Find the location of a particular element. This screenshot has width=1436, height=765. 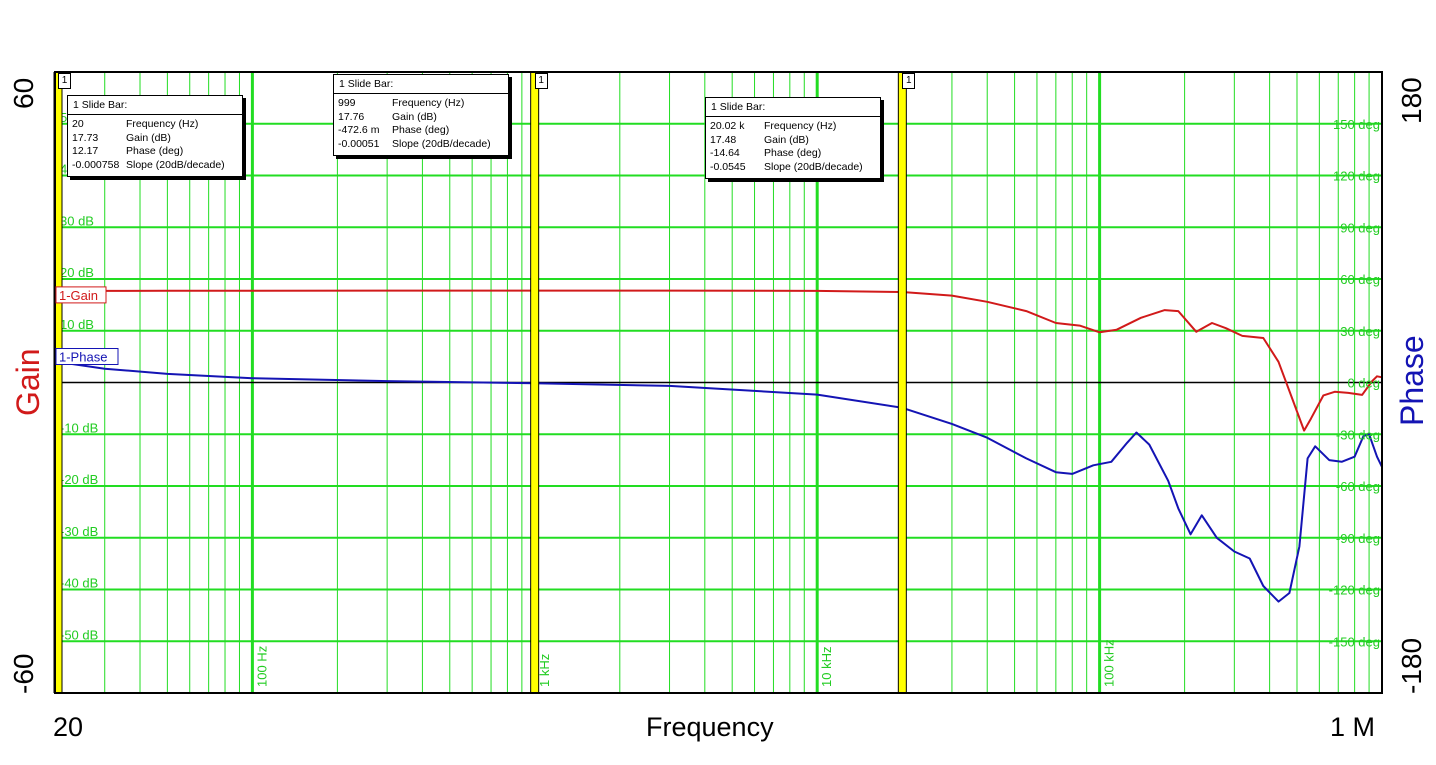

y-left-tick-label: -10 dB is located at coordinates (79, 427).